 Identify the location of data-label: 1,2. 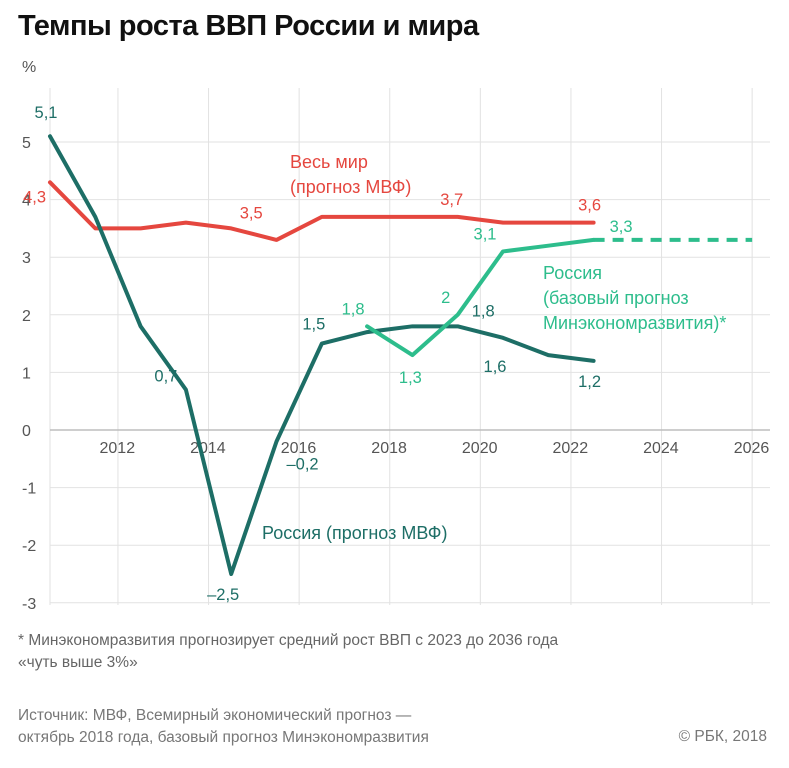
(589, 382).